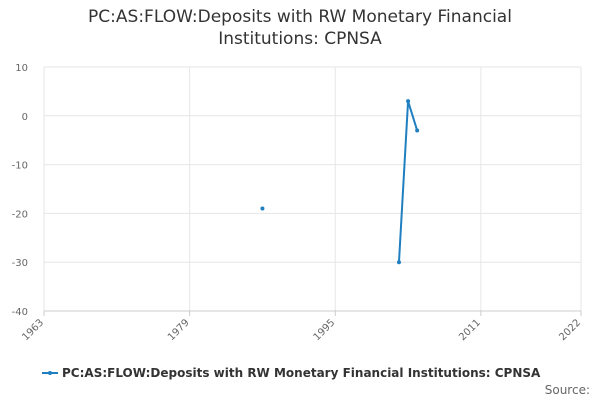 The image size is (600, 400). What do you see at coordinates (20, 214) in the screenshot?
I see `y-tick-label: -20` at bounding box center [20, 214].